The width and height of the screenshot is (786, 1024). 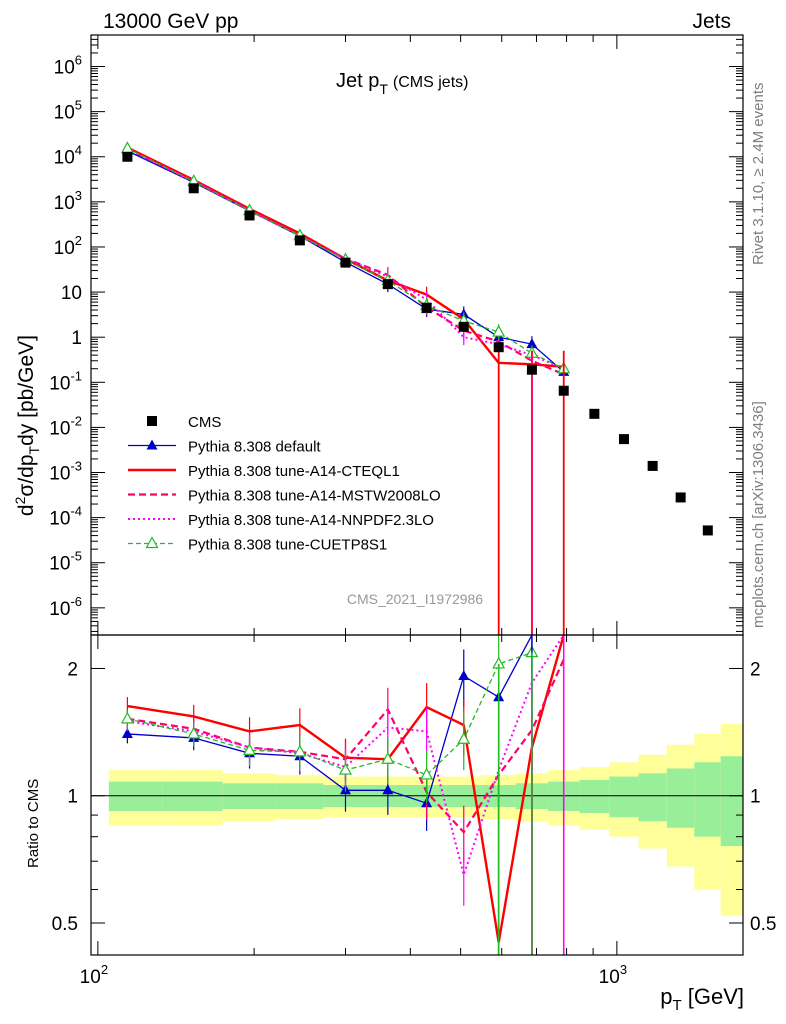 I want to click on y-tick-label: 10⁴, so click(x=68, y=156).